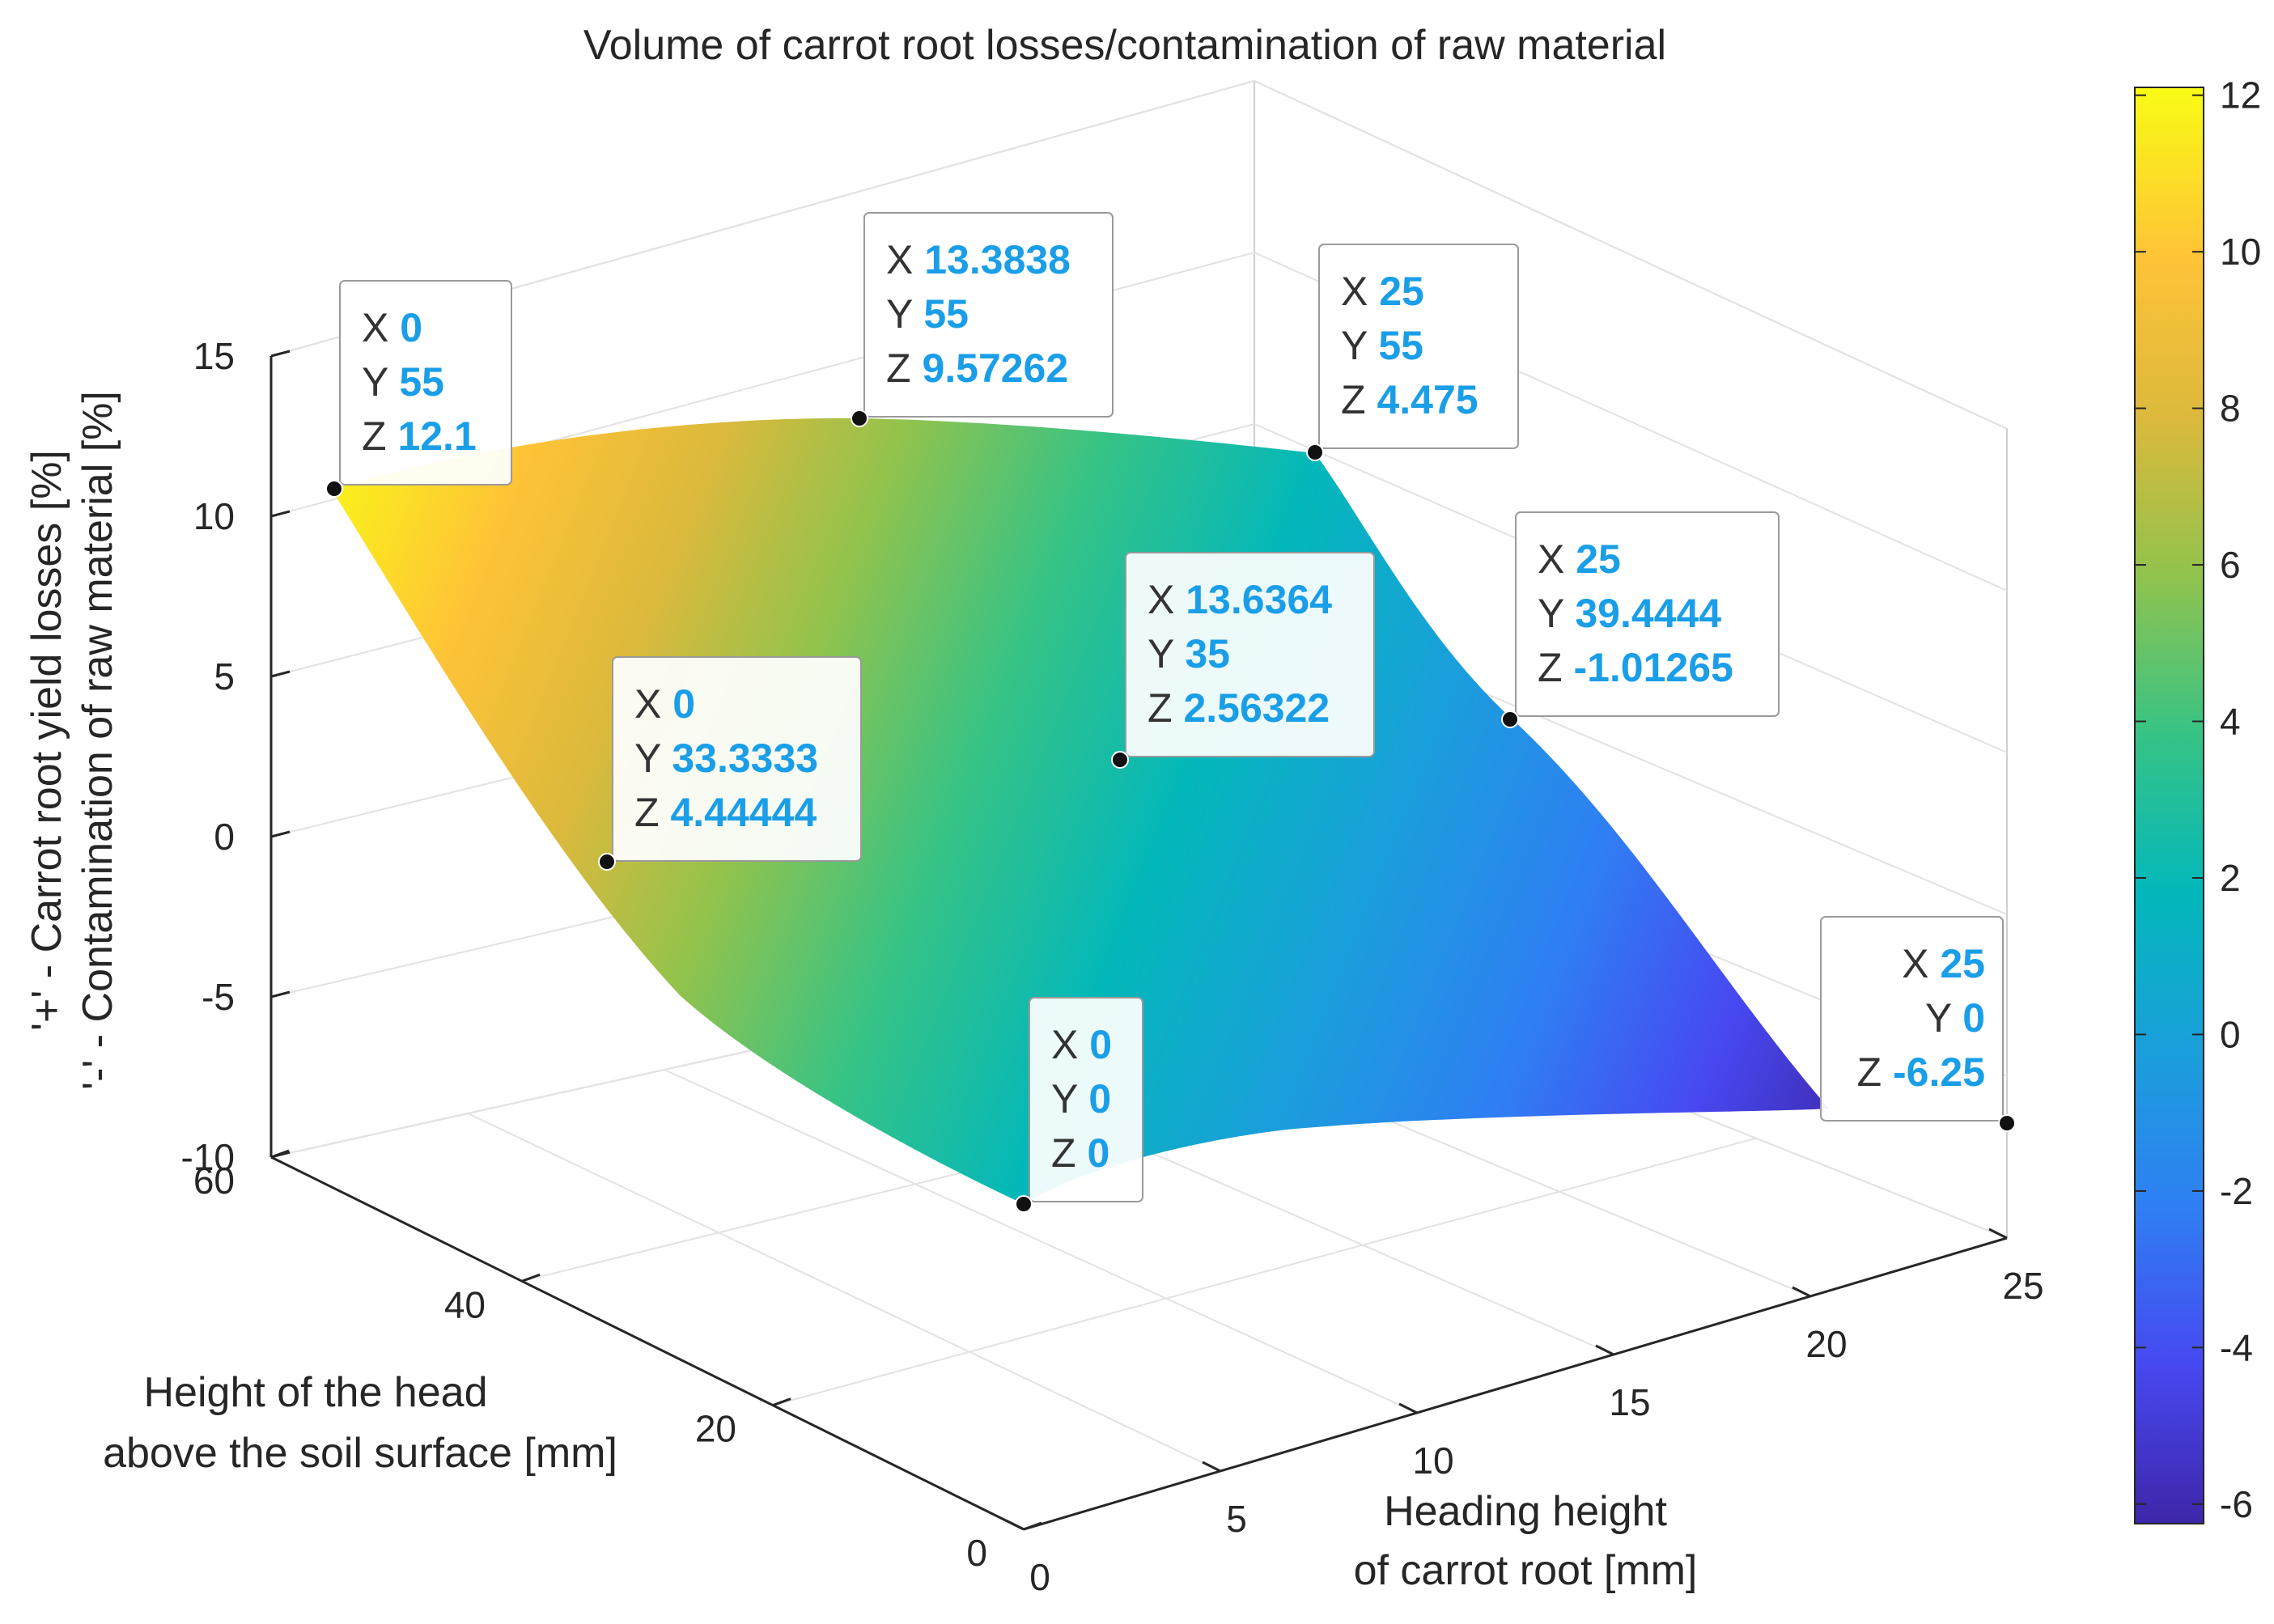  Describe the element at coordinates (2230, 722) in the screenshot. I see `colorbar-tick-label: 4` at that location.